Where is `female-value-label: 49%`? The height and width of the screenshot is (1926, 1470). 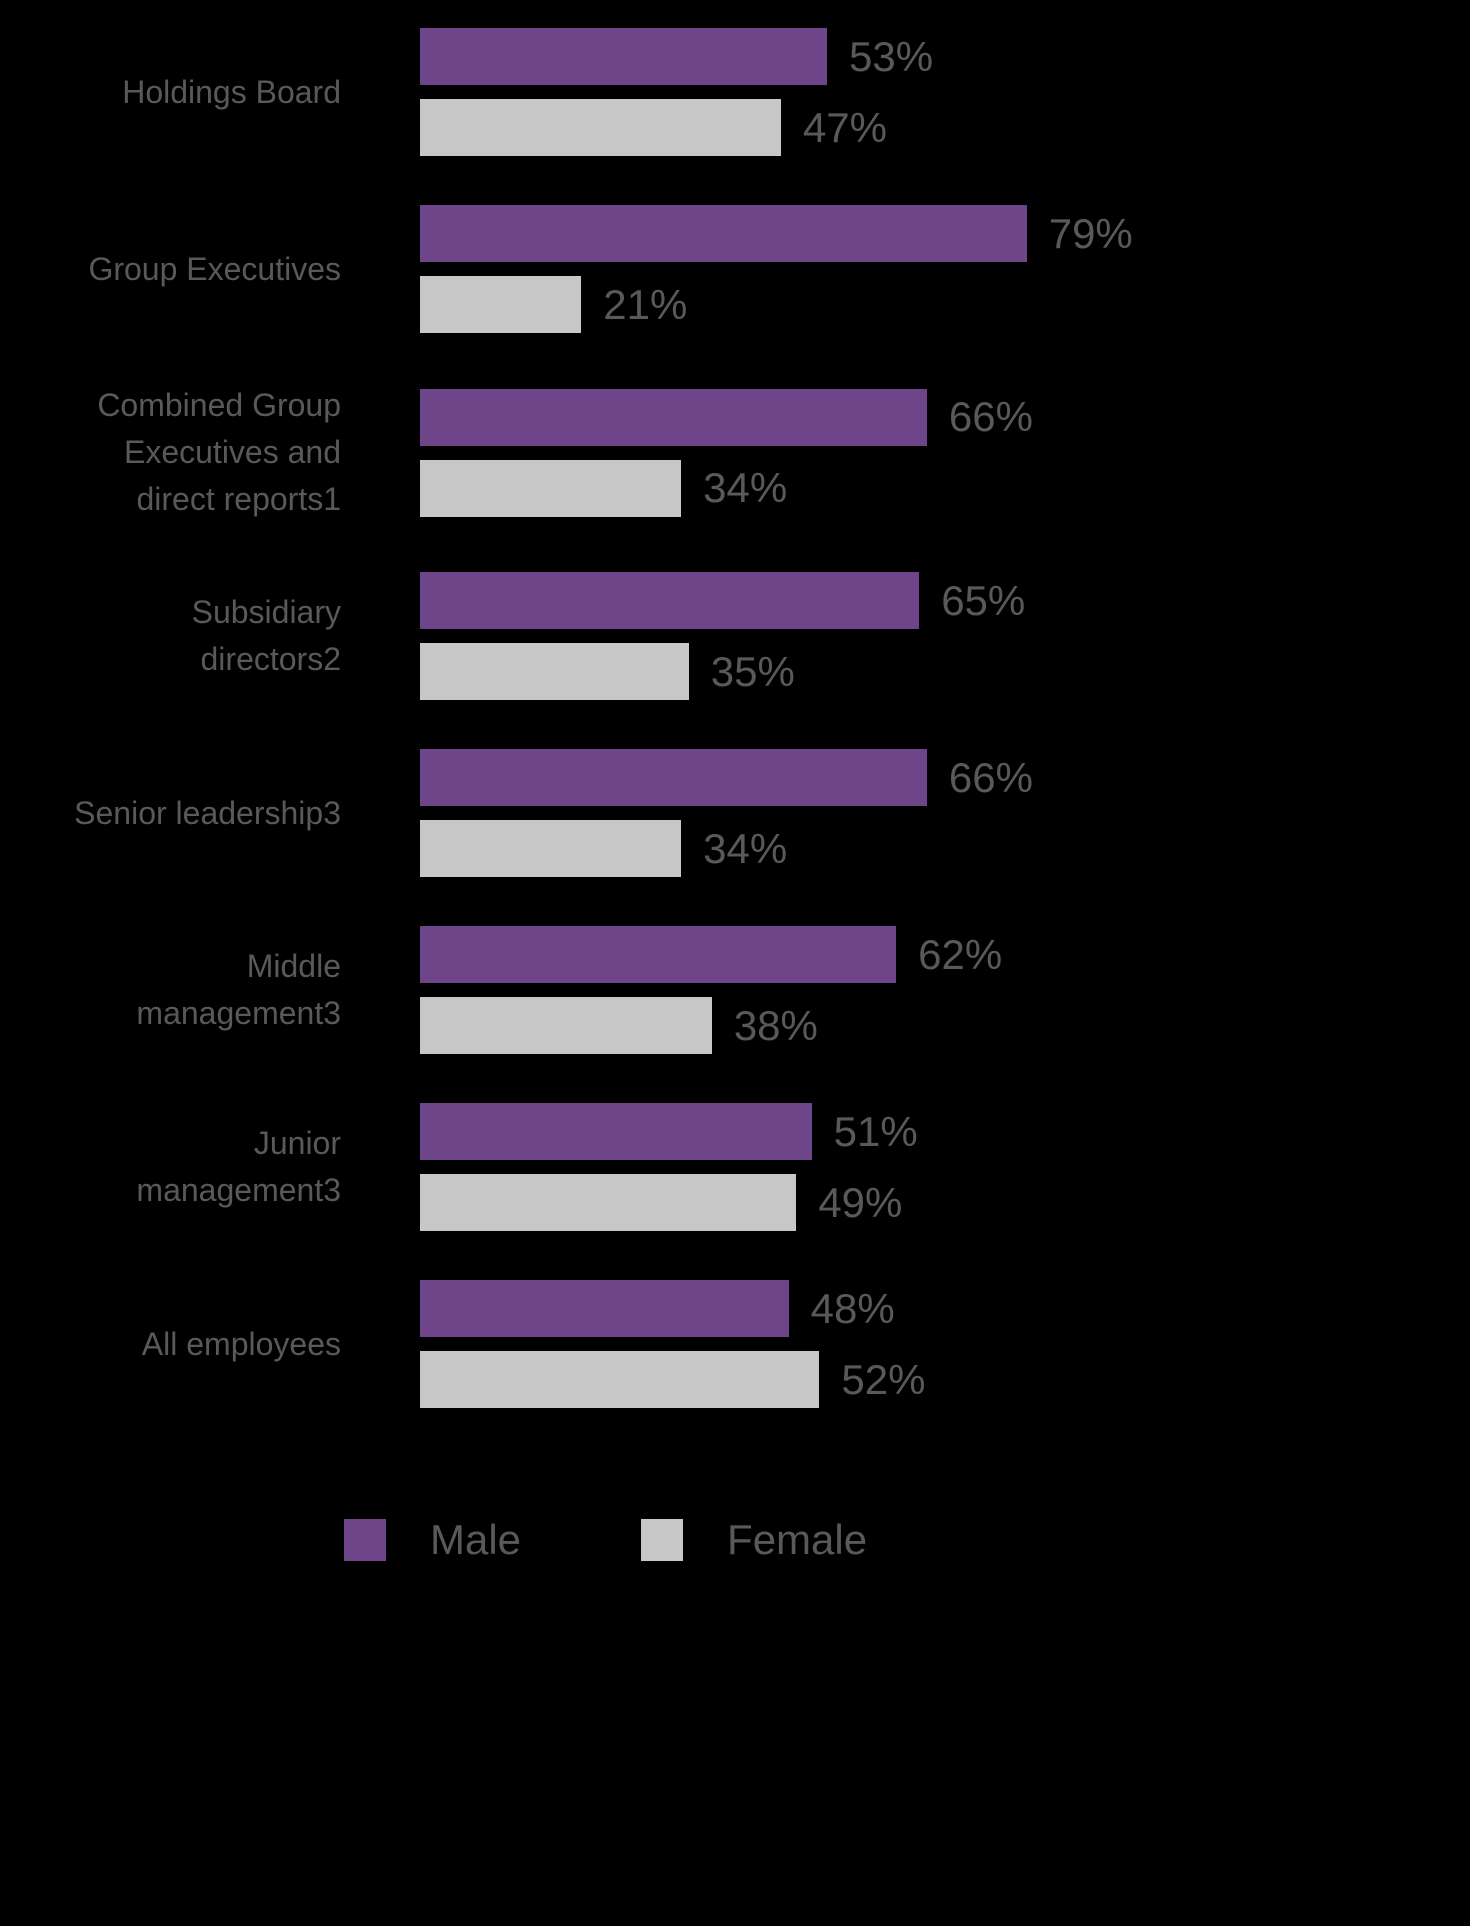 female-value-label: 49% is located at coordinates (860, 1202).